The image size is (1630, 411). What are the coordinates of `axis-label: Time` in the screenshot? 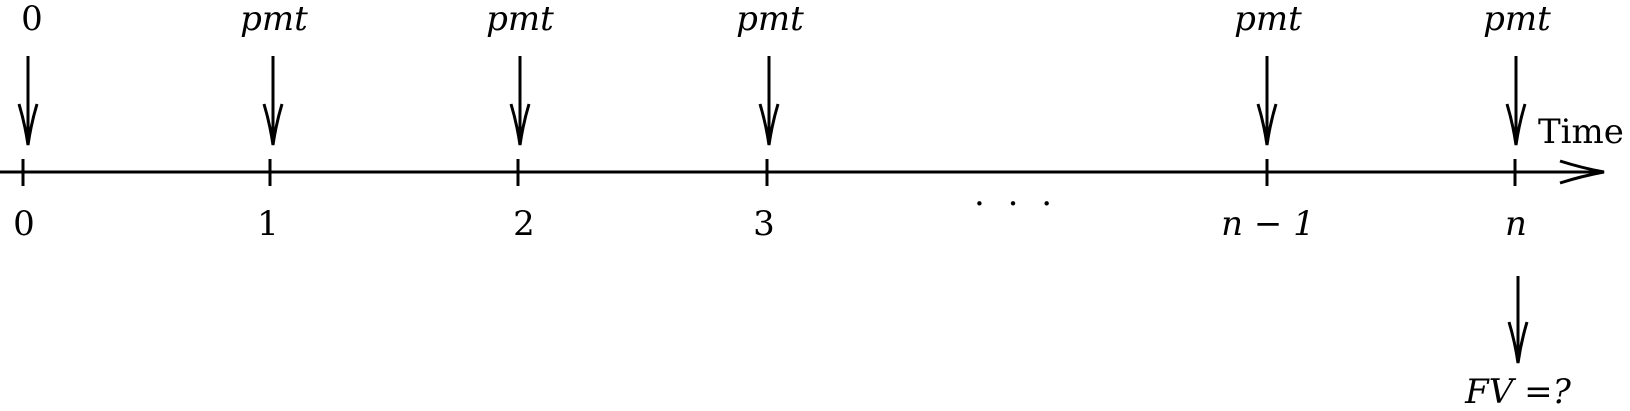 It's located at (1581, 132).